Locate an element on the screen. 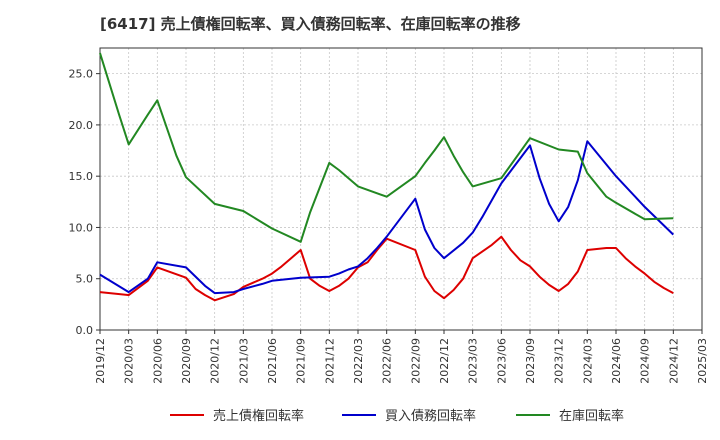 The width and height of the screenshot is (720, 440). x-tick-label: 2023/12 is located at coordinates (559, 361).